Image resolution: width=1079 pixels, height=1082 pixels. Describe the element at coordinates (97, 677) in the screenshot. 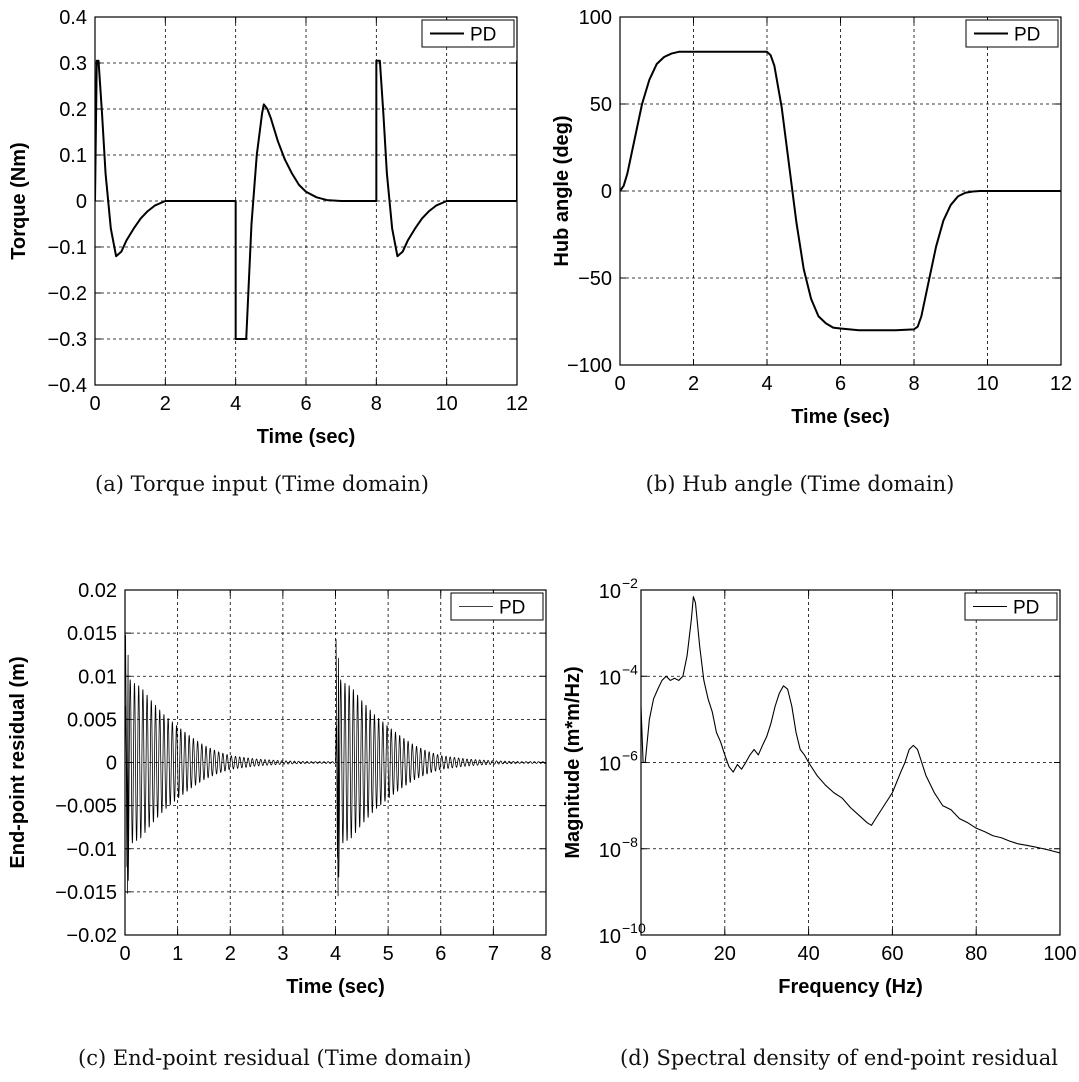

I see `y-tick-label: 0.01` at that location.